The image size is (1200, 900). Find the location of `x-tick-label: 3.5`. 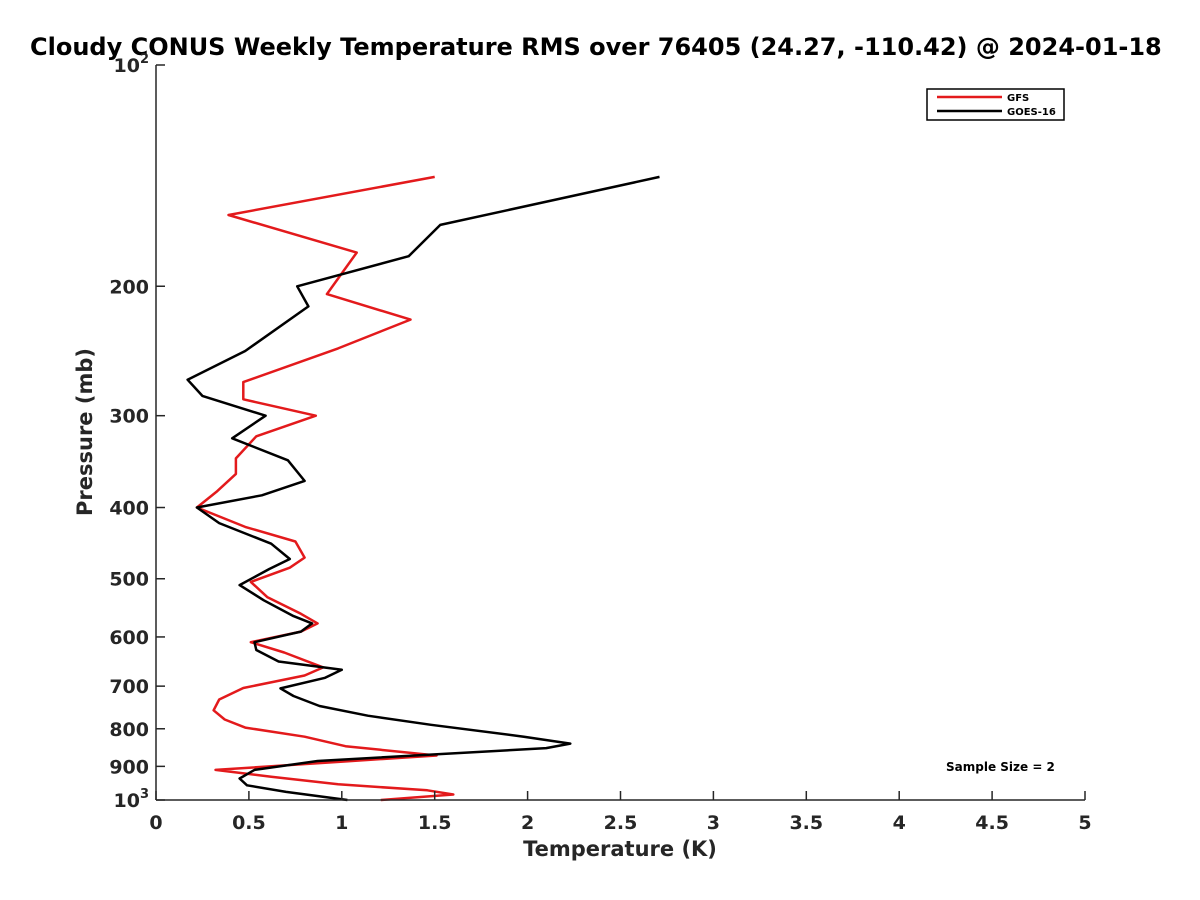

x-tick-label: 3.5 is located at coordinates (806, 823).